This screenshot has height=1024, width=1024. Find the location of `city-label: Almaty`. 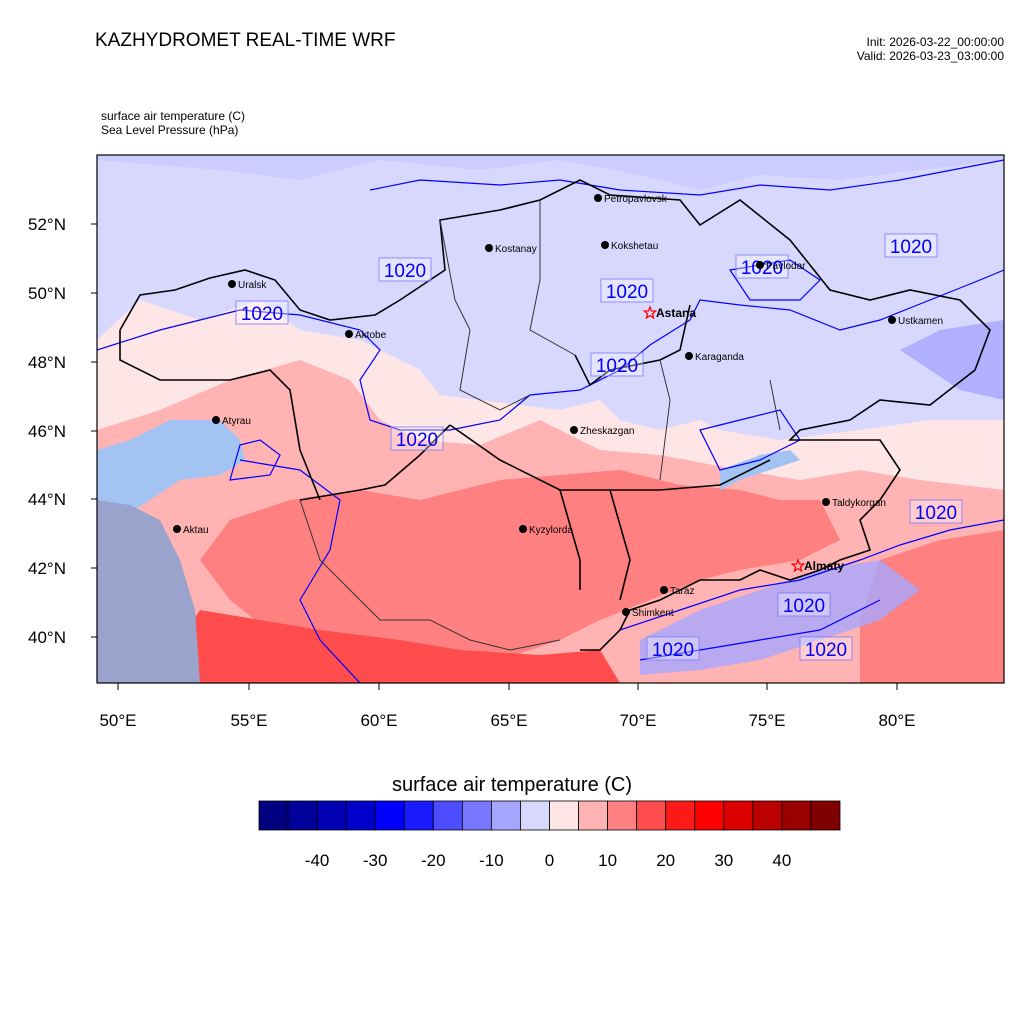

city-label: Almaty is located at coordinates (824, 566).